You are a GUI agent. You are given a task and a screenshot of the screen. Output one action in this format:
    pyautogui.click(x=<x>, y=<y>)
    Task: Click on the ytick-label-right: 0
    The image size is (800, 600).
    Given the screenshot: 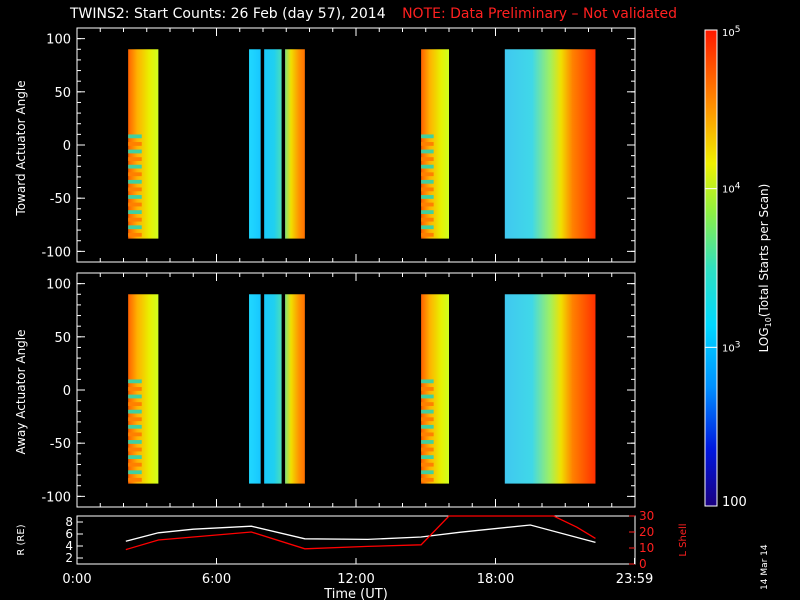 What is the action you would take?
    pyautogui.click(x=643, y=564)
    